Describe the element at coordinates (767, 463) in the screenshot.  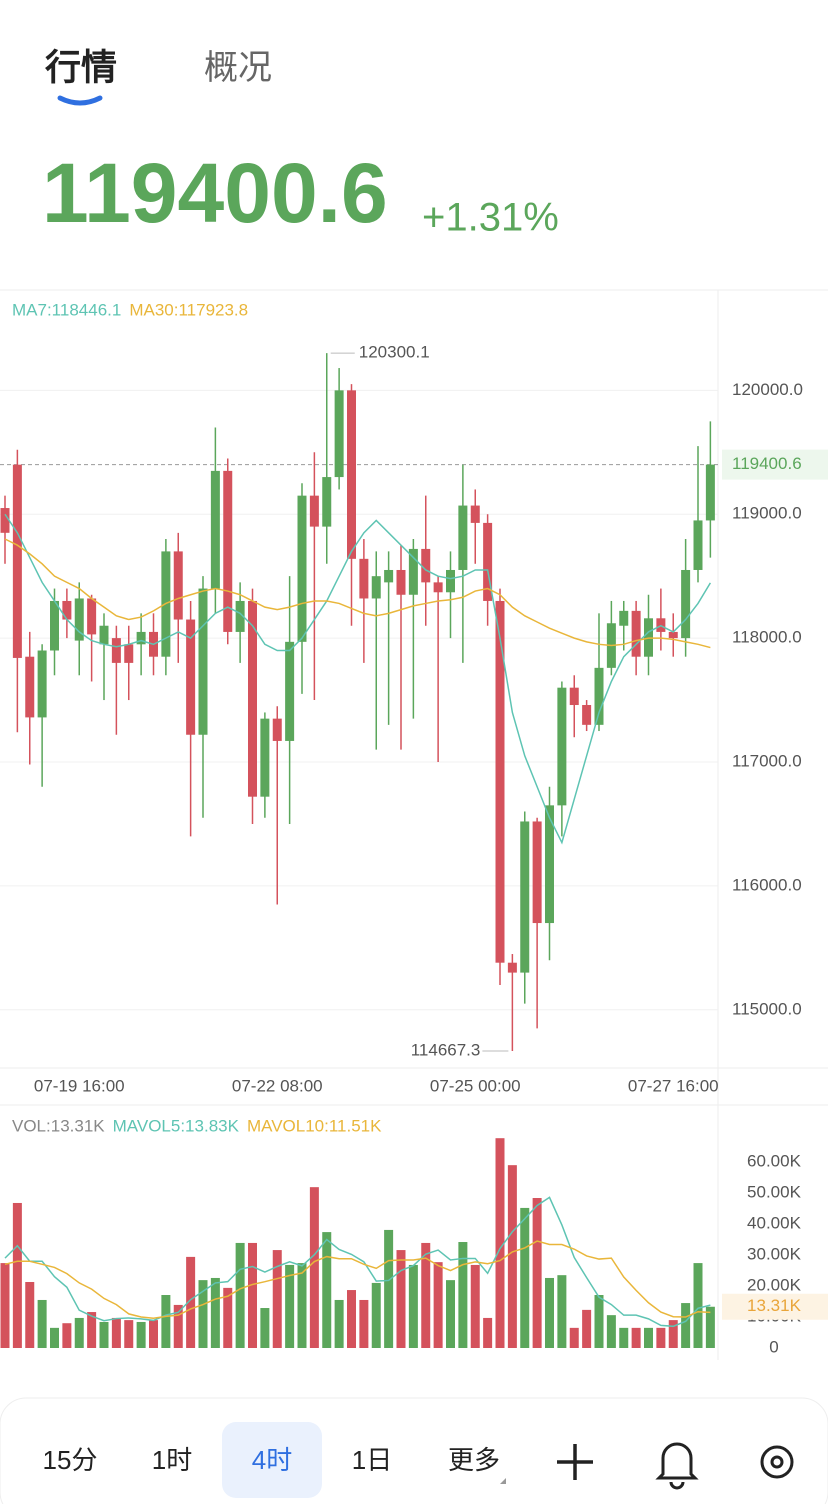
I see `last-price-label: 119400.6` at that location.